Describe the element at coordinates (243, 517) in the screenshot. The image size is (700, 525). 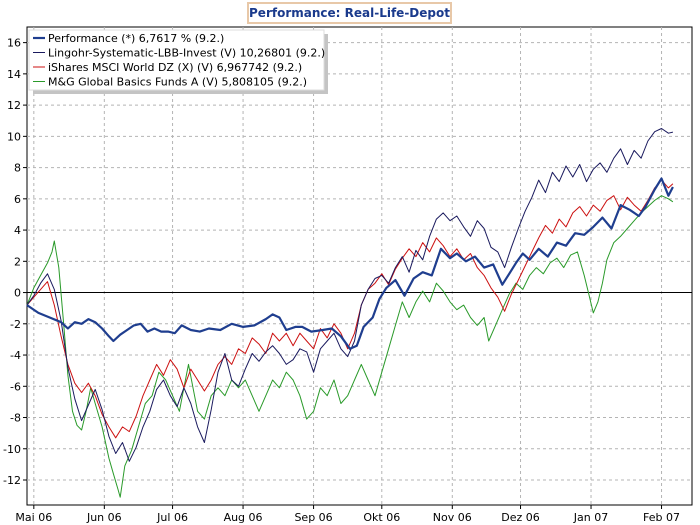
I see `x-tick-label: Aug 06` at that location.